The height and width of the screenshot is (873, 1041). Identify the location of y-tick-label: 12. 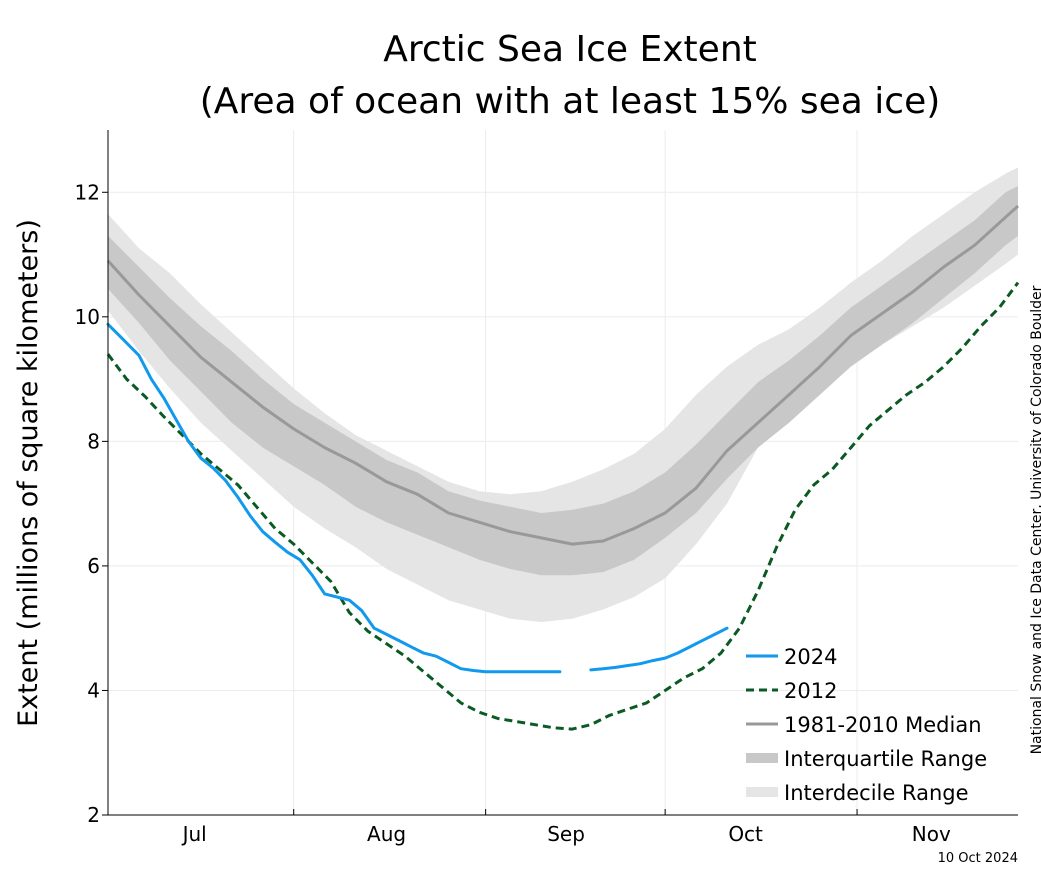
(87, 192).